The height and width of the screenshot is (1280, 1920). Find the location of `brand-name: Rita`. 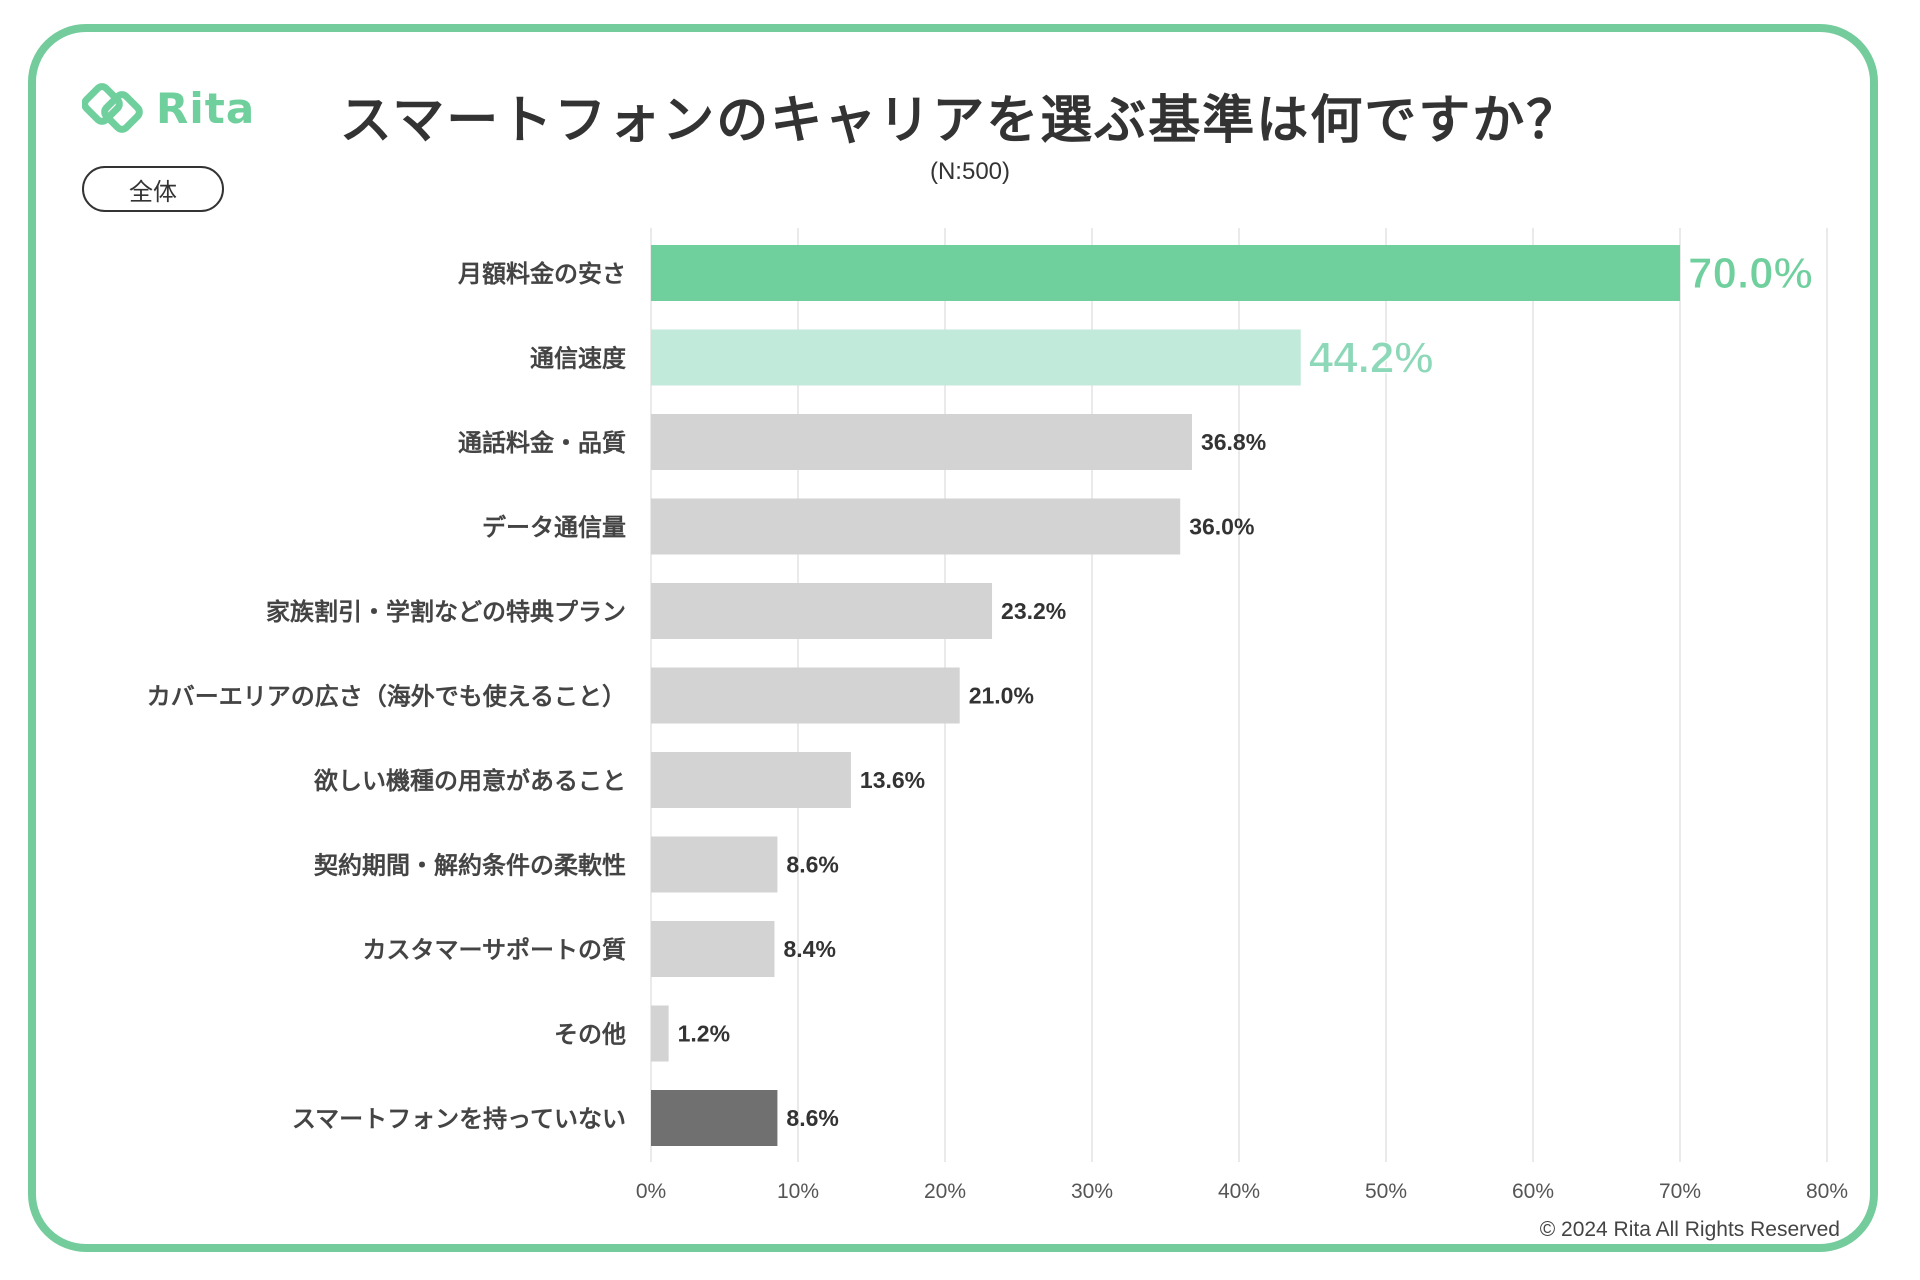

brand-name: Rita is located at coordinates (206, 108).